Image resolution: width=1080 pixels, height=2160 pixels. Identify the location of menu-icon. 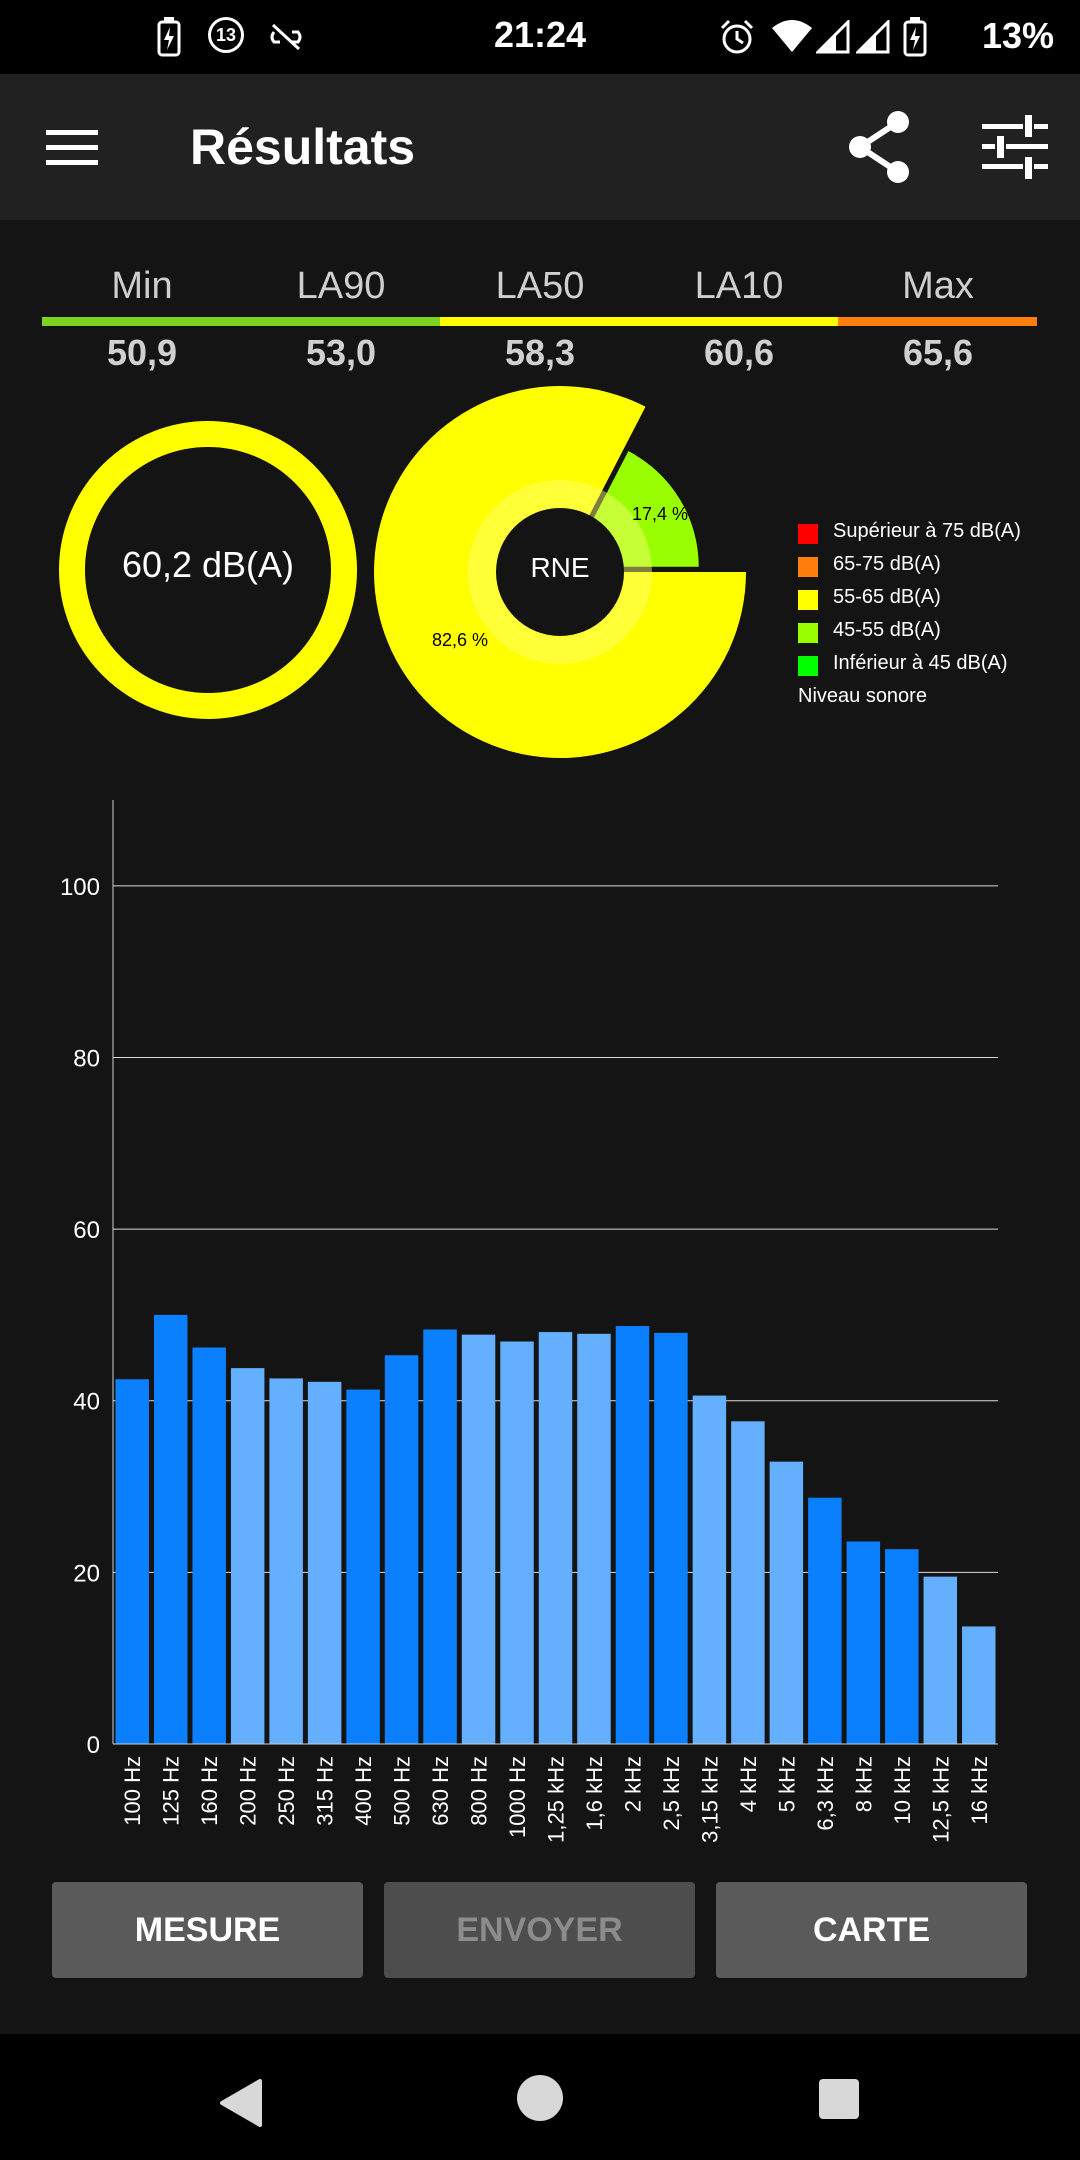
(72, 147).